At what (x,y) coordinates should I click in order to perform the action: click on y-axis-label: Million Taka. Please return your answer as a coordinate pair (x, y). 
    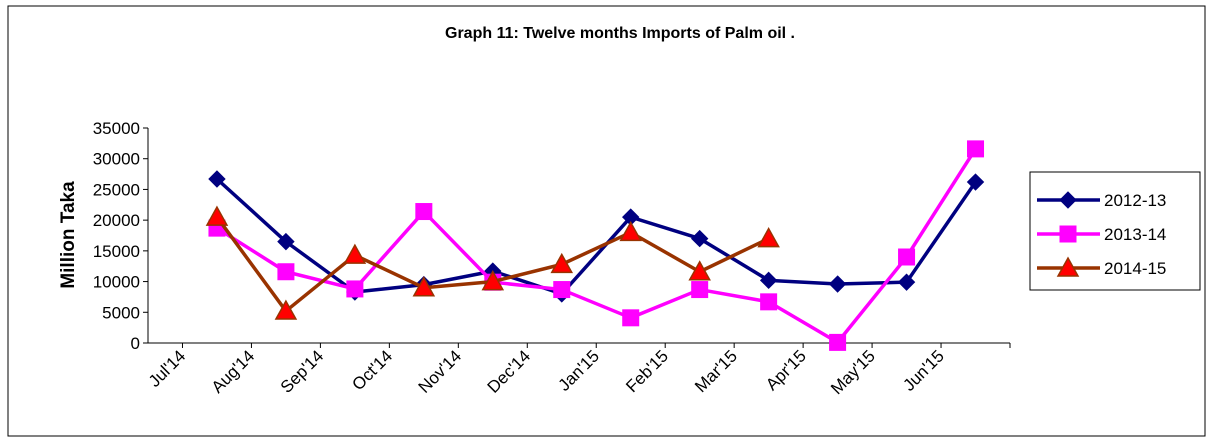
    Looking at the image, I should click on (68, 235).